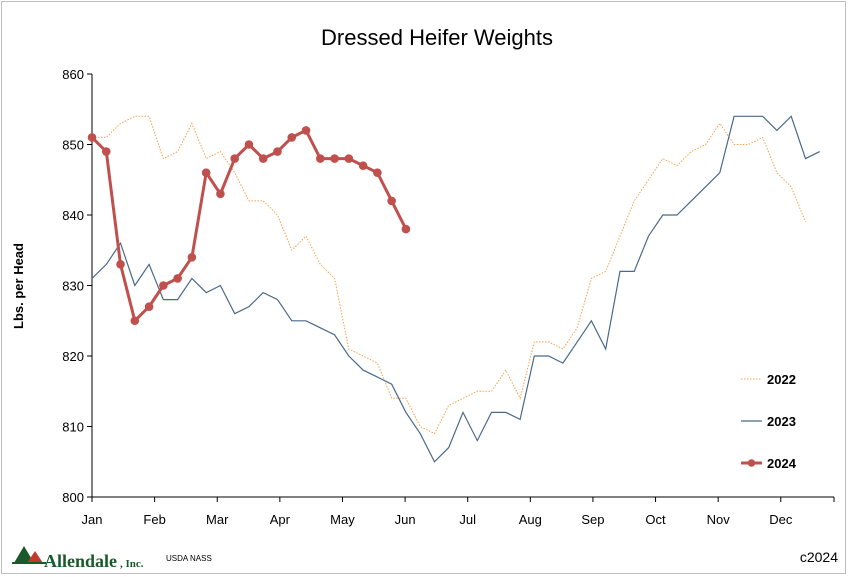 This screenshot has height=577, width=849. I want to click on x-tick-label: Sep, so click(592, 519).